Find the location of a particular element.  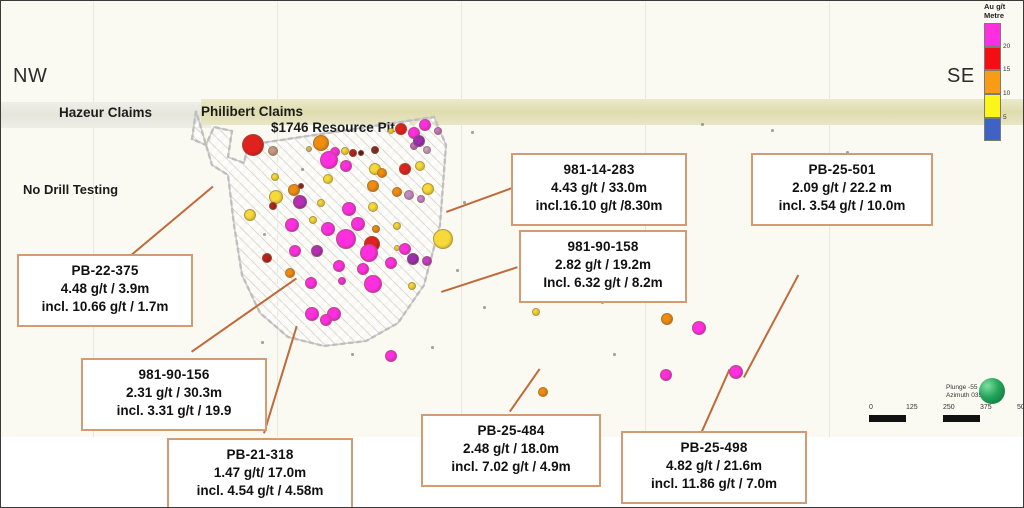

claim-label-philibert: Philibert Claims is located at coordinates (252, 111).